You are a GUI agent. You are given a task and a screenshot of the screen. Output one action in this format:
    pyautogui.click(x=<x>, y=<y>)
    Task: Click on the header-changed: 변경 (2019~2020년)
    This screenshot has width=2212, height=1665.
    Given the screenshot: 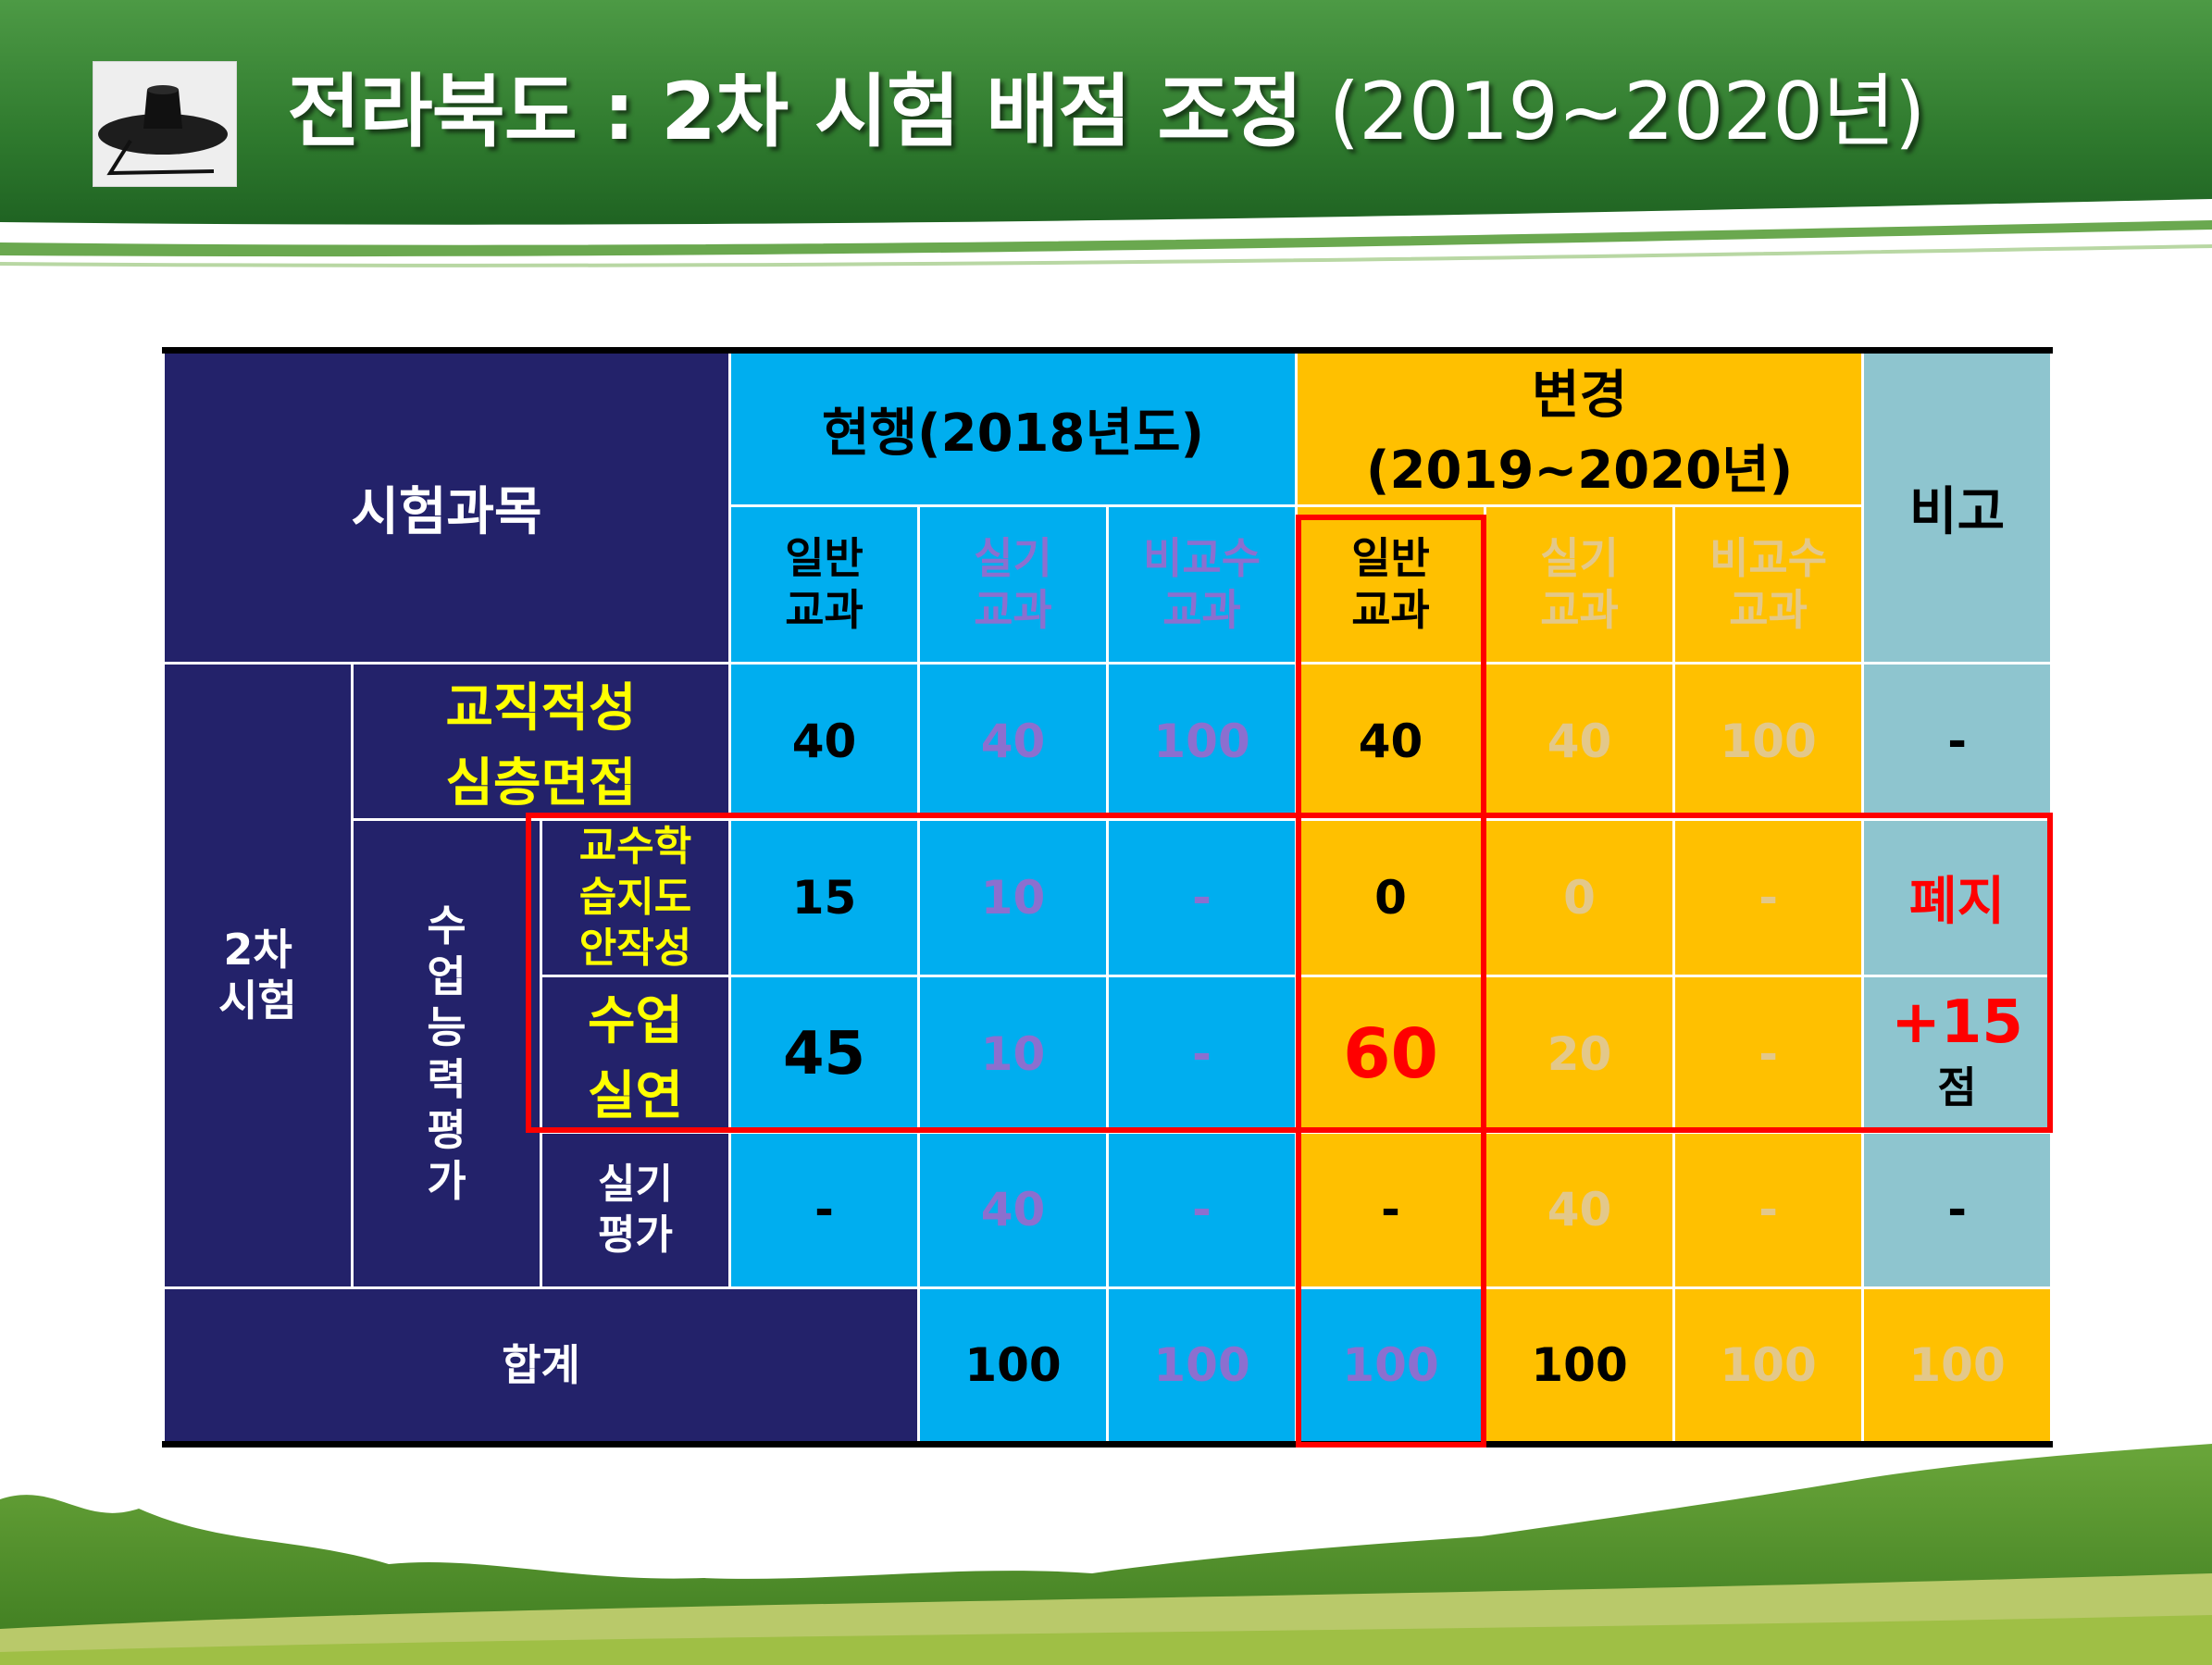 What is the action you would take?
    pyautogui.click(x=1580, y=428)
    